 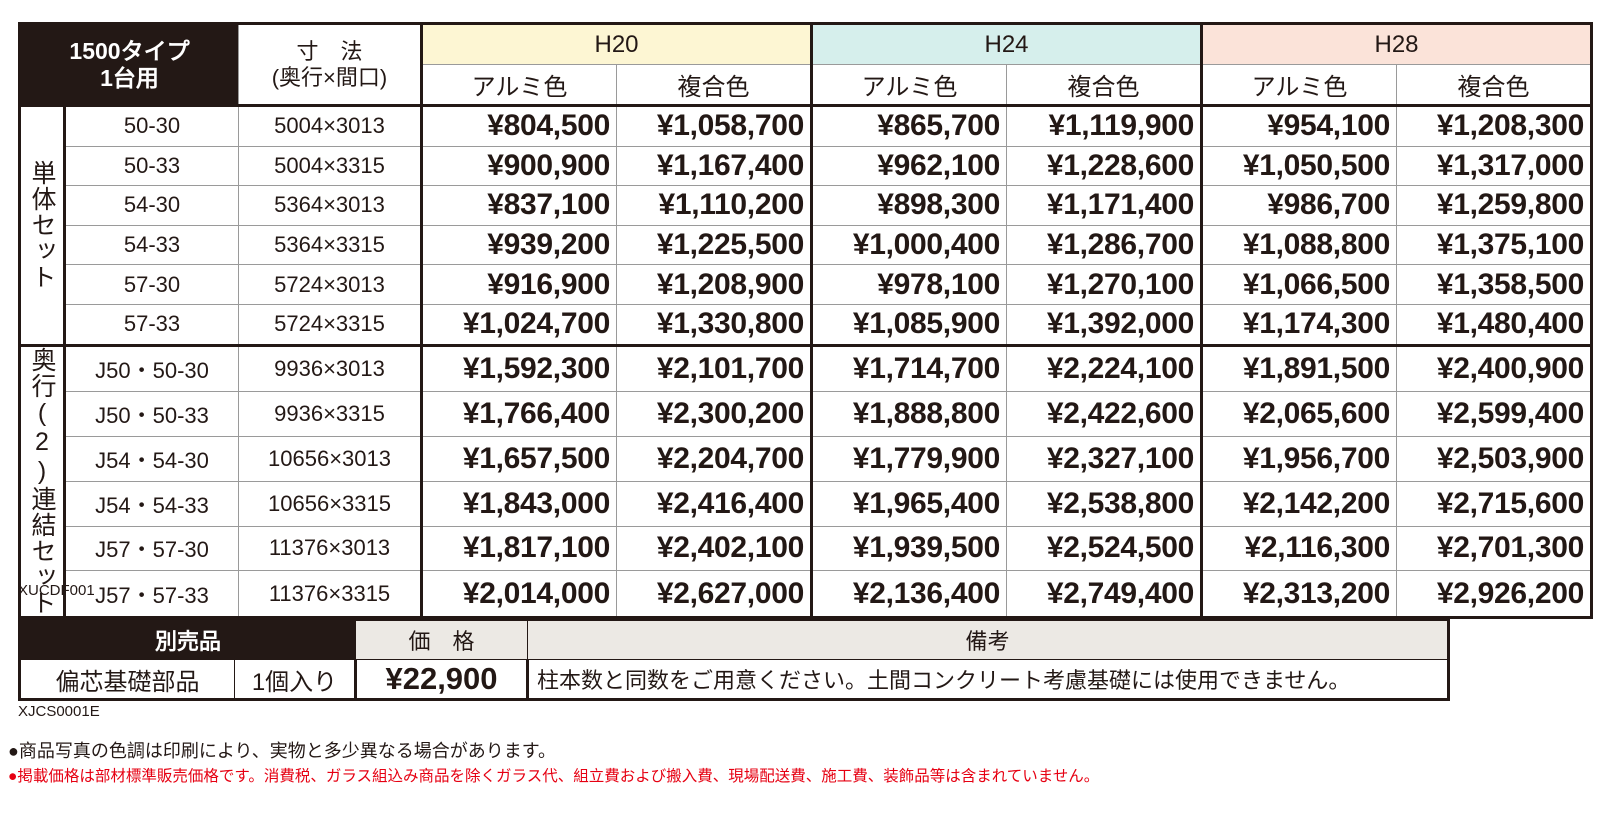 I want to click on model-cell: 50-30, so click(x=151, y=126).